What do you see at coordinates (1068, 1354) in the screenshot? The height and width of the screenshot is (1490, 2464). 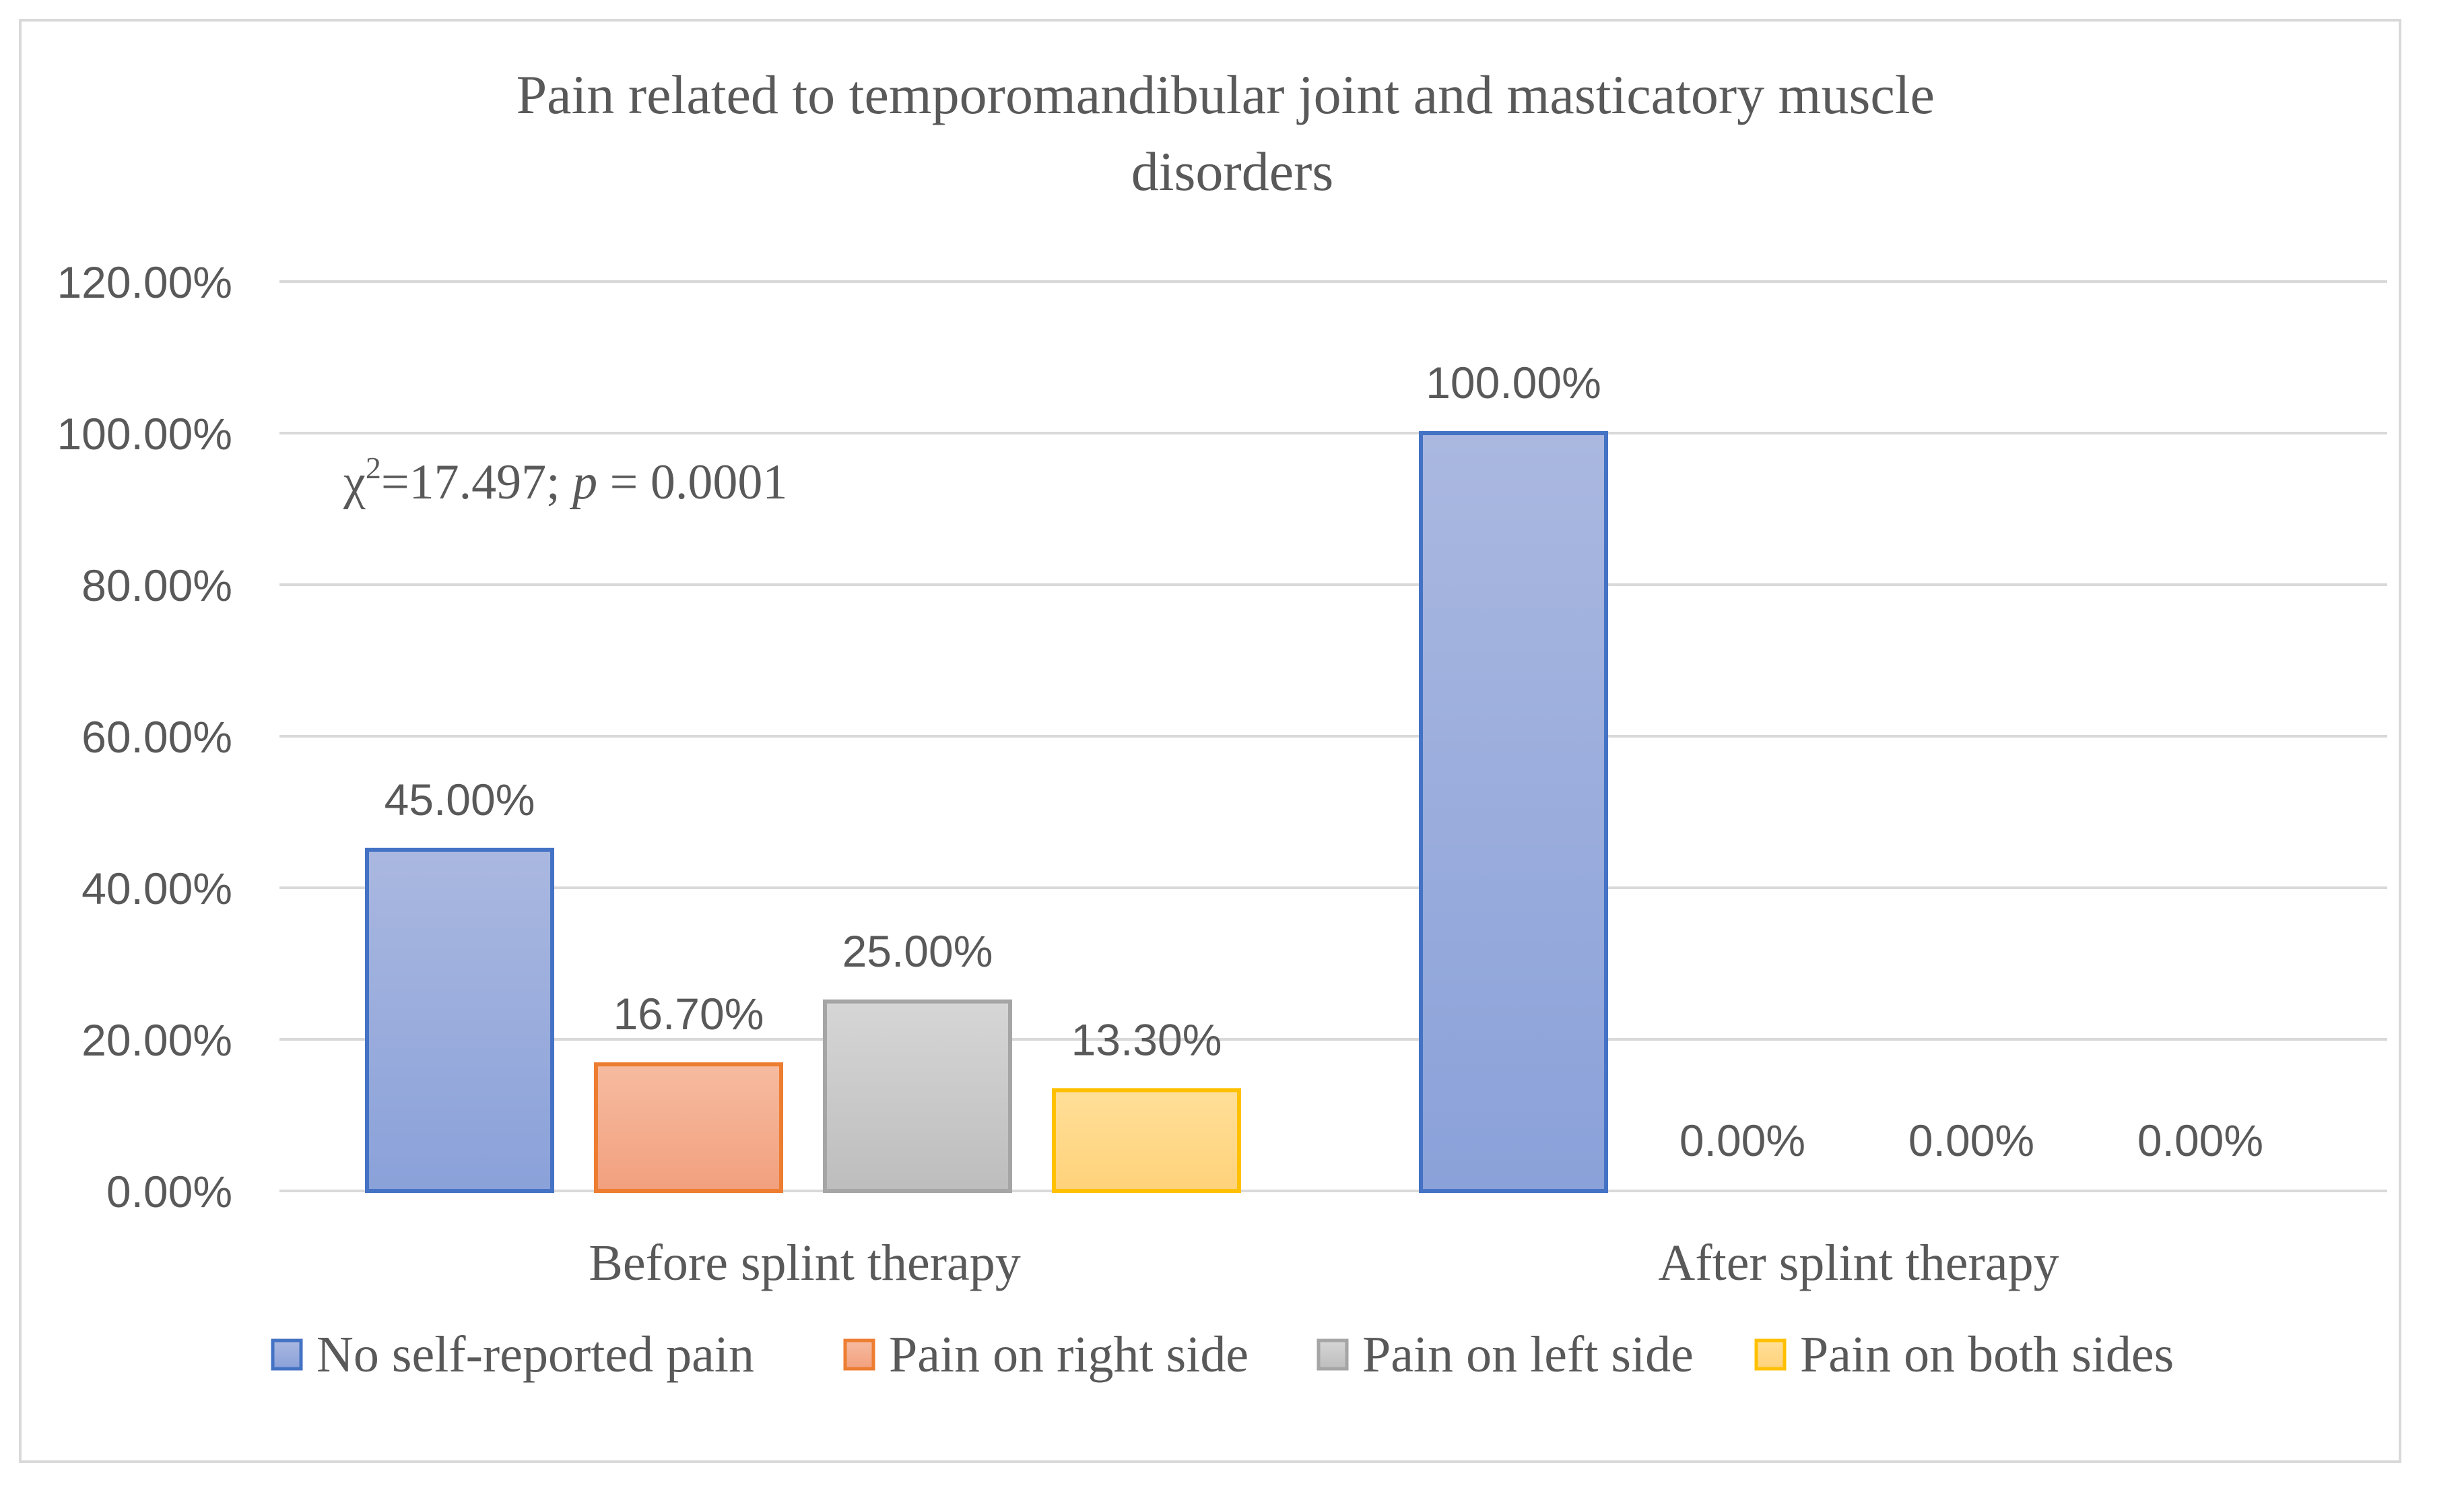 I see `legend-label: Pain on right side` at bounding box center [1068, 1354].